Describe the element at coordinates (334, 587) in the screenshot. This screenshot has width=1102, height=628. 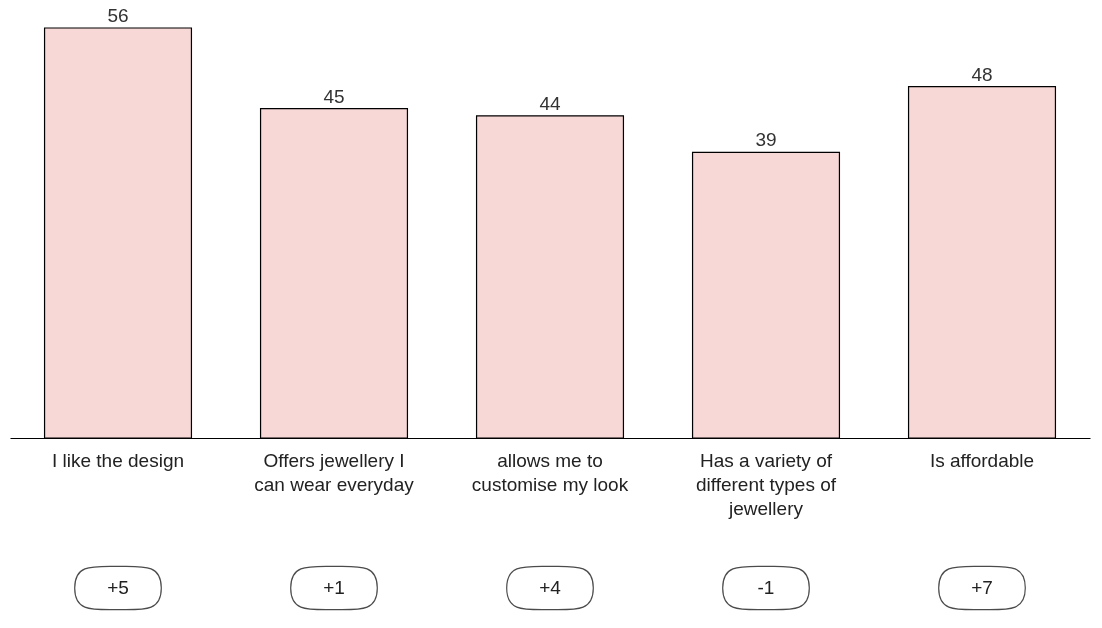
I see `text: +1` at that location.